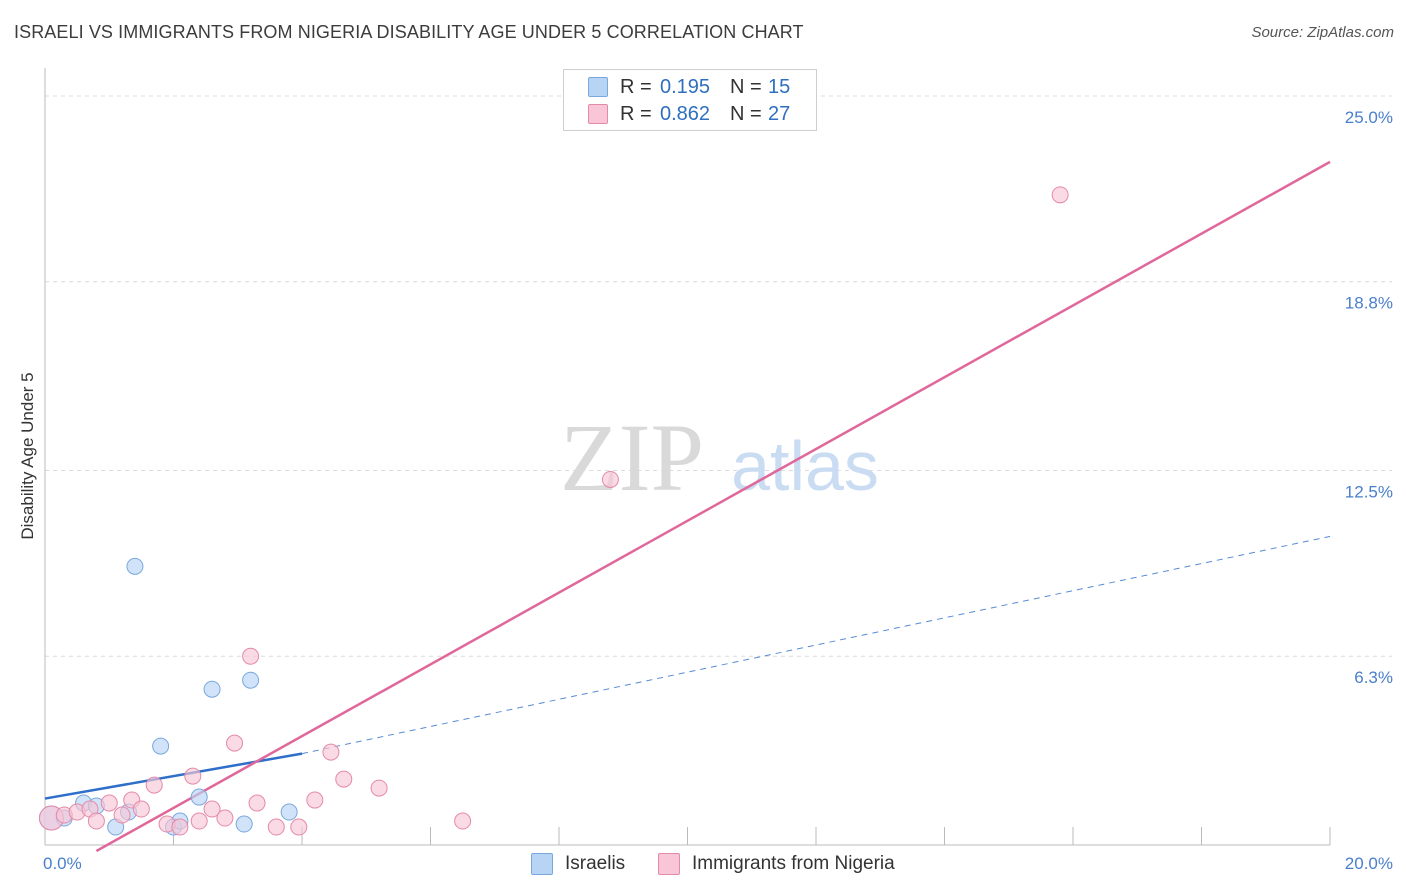 Image resolution: width=1406 pixels, height=892 pixels. What do you see at coordinates (1373, 677) in the screenshot?
I see `y-tick-label: 6.3%` at bounding box center [1373, 677].